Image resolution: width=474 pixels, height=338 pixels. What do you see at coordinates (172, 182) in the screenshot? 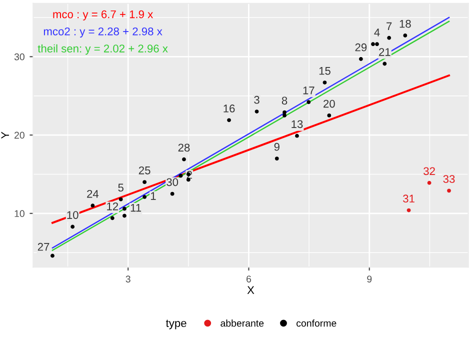
I see `annotation: 30` at bounding box center [172, 182].